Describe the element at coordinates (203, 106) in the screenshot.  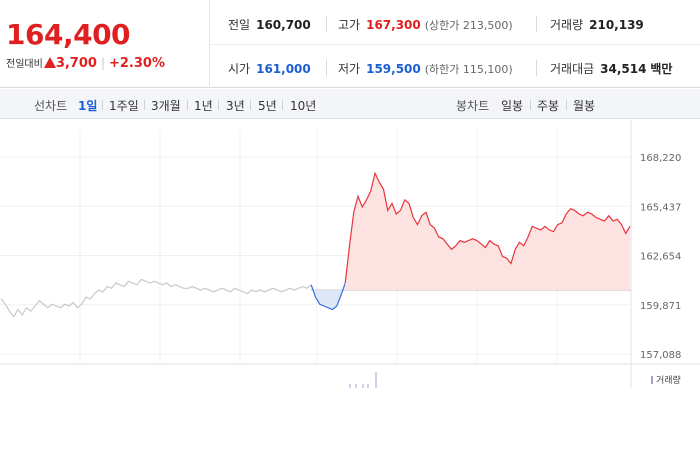
I see `period-1y: 1년` at that location.